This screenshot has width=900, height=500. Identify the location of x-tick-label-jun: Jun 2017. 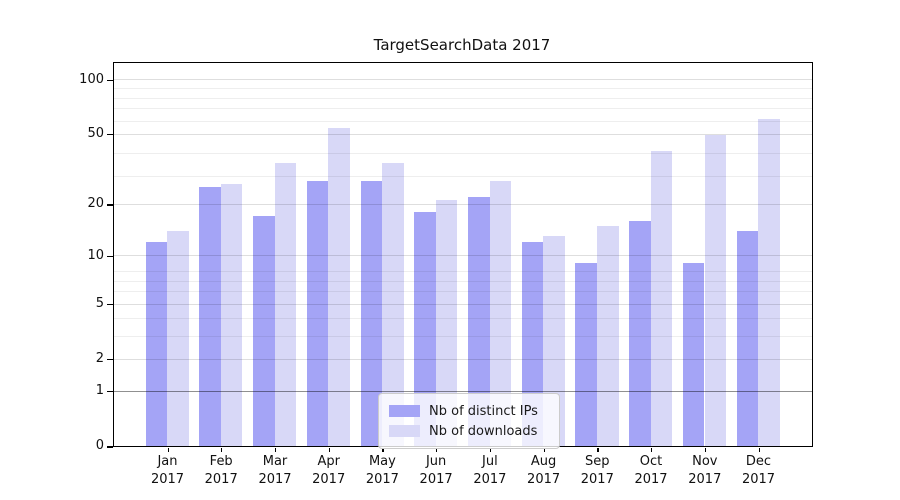
(436, 470).